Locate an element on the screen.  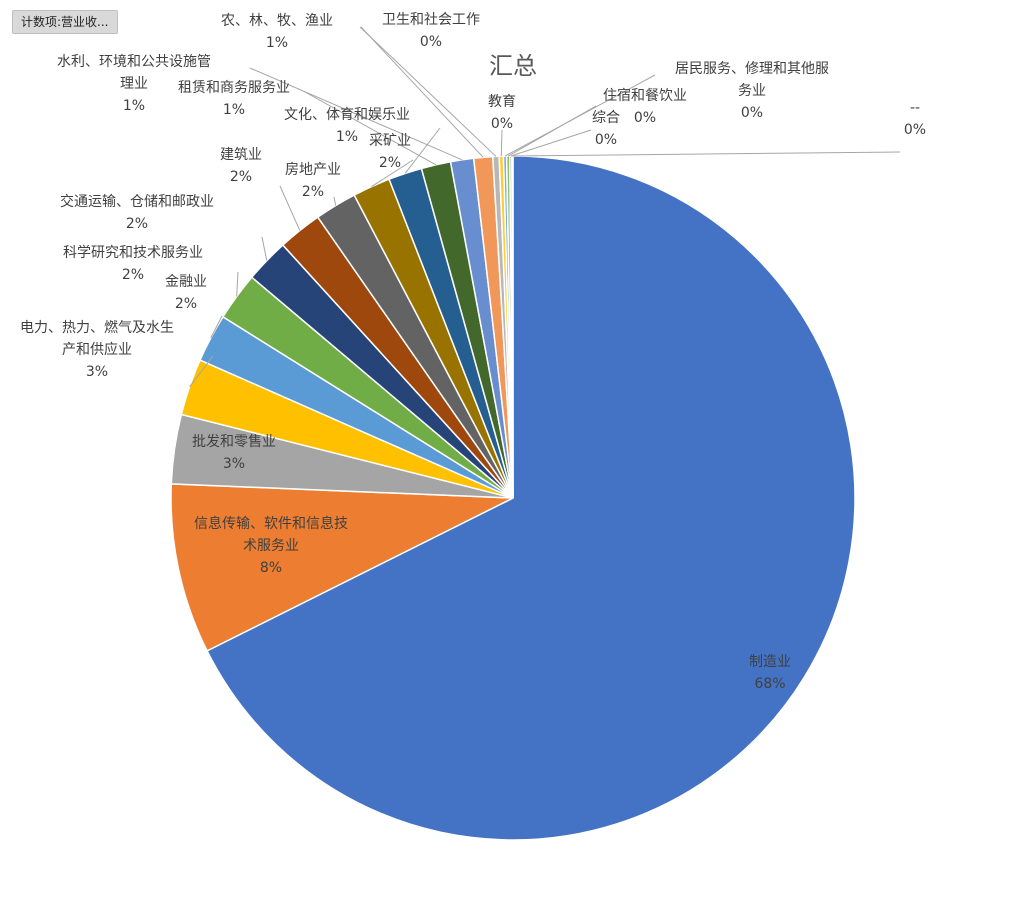
chart-title: 汇总 is located at coordinates (513, 66).